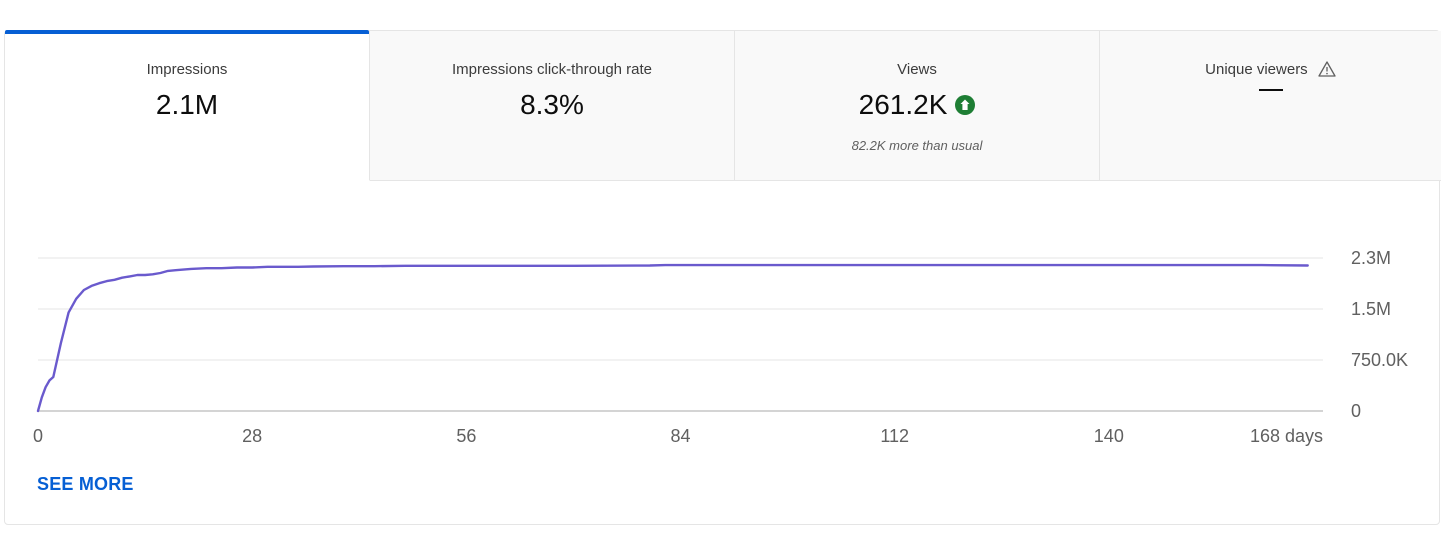  I want to click on impressions-value: 2.1M, so click(187, 104).